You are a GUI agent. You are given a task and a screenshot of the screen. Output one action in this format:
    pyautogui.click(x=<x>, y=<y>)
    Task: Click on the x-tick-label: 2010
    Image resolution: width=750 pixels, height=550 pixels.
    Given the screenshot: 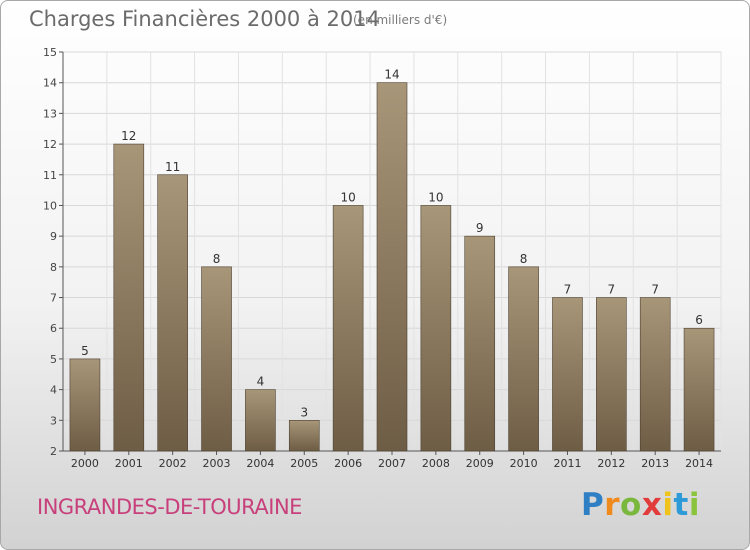 What is the action you would take?
    pyautogui.click(x=524, y=463)
    